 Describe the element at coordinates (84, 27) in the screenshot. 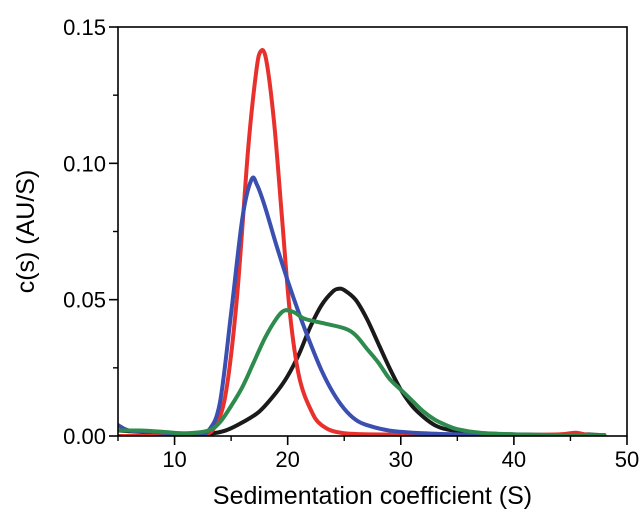

I see `y-tick-label-0.15: 0.15` at that location.